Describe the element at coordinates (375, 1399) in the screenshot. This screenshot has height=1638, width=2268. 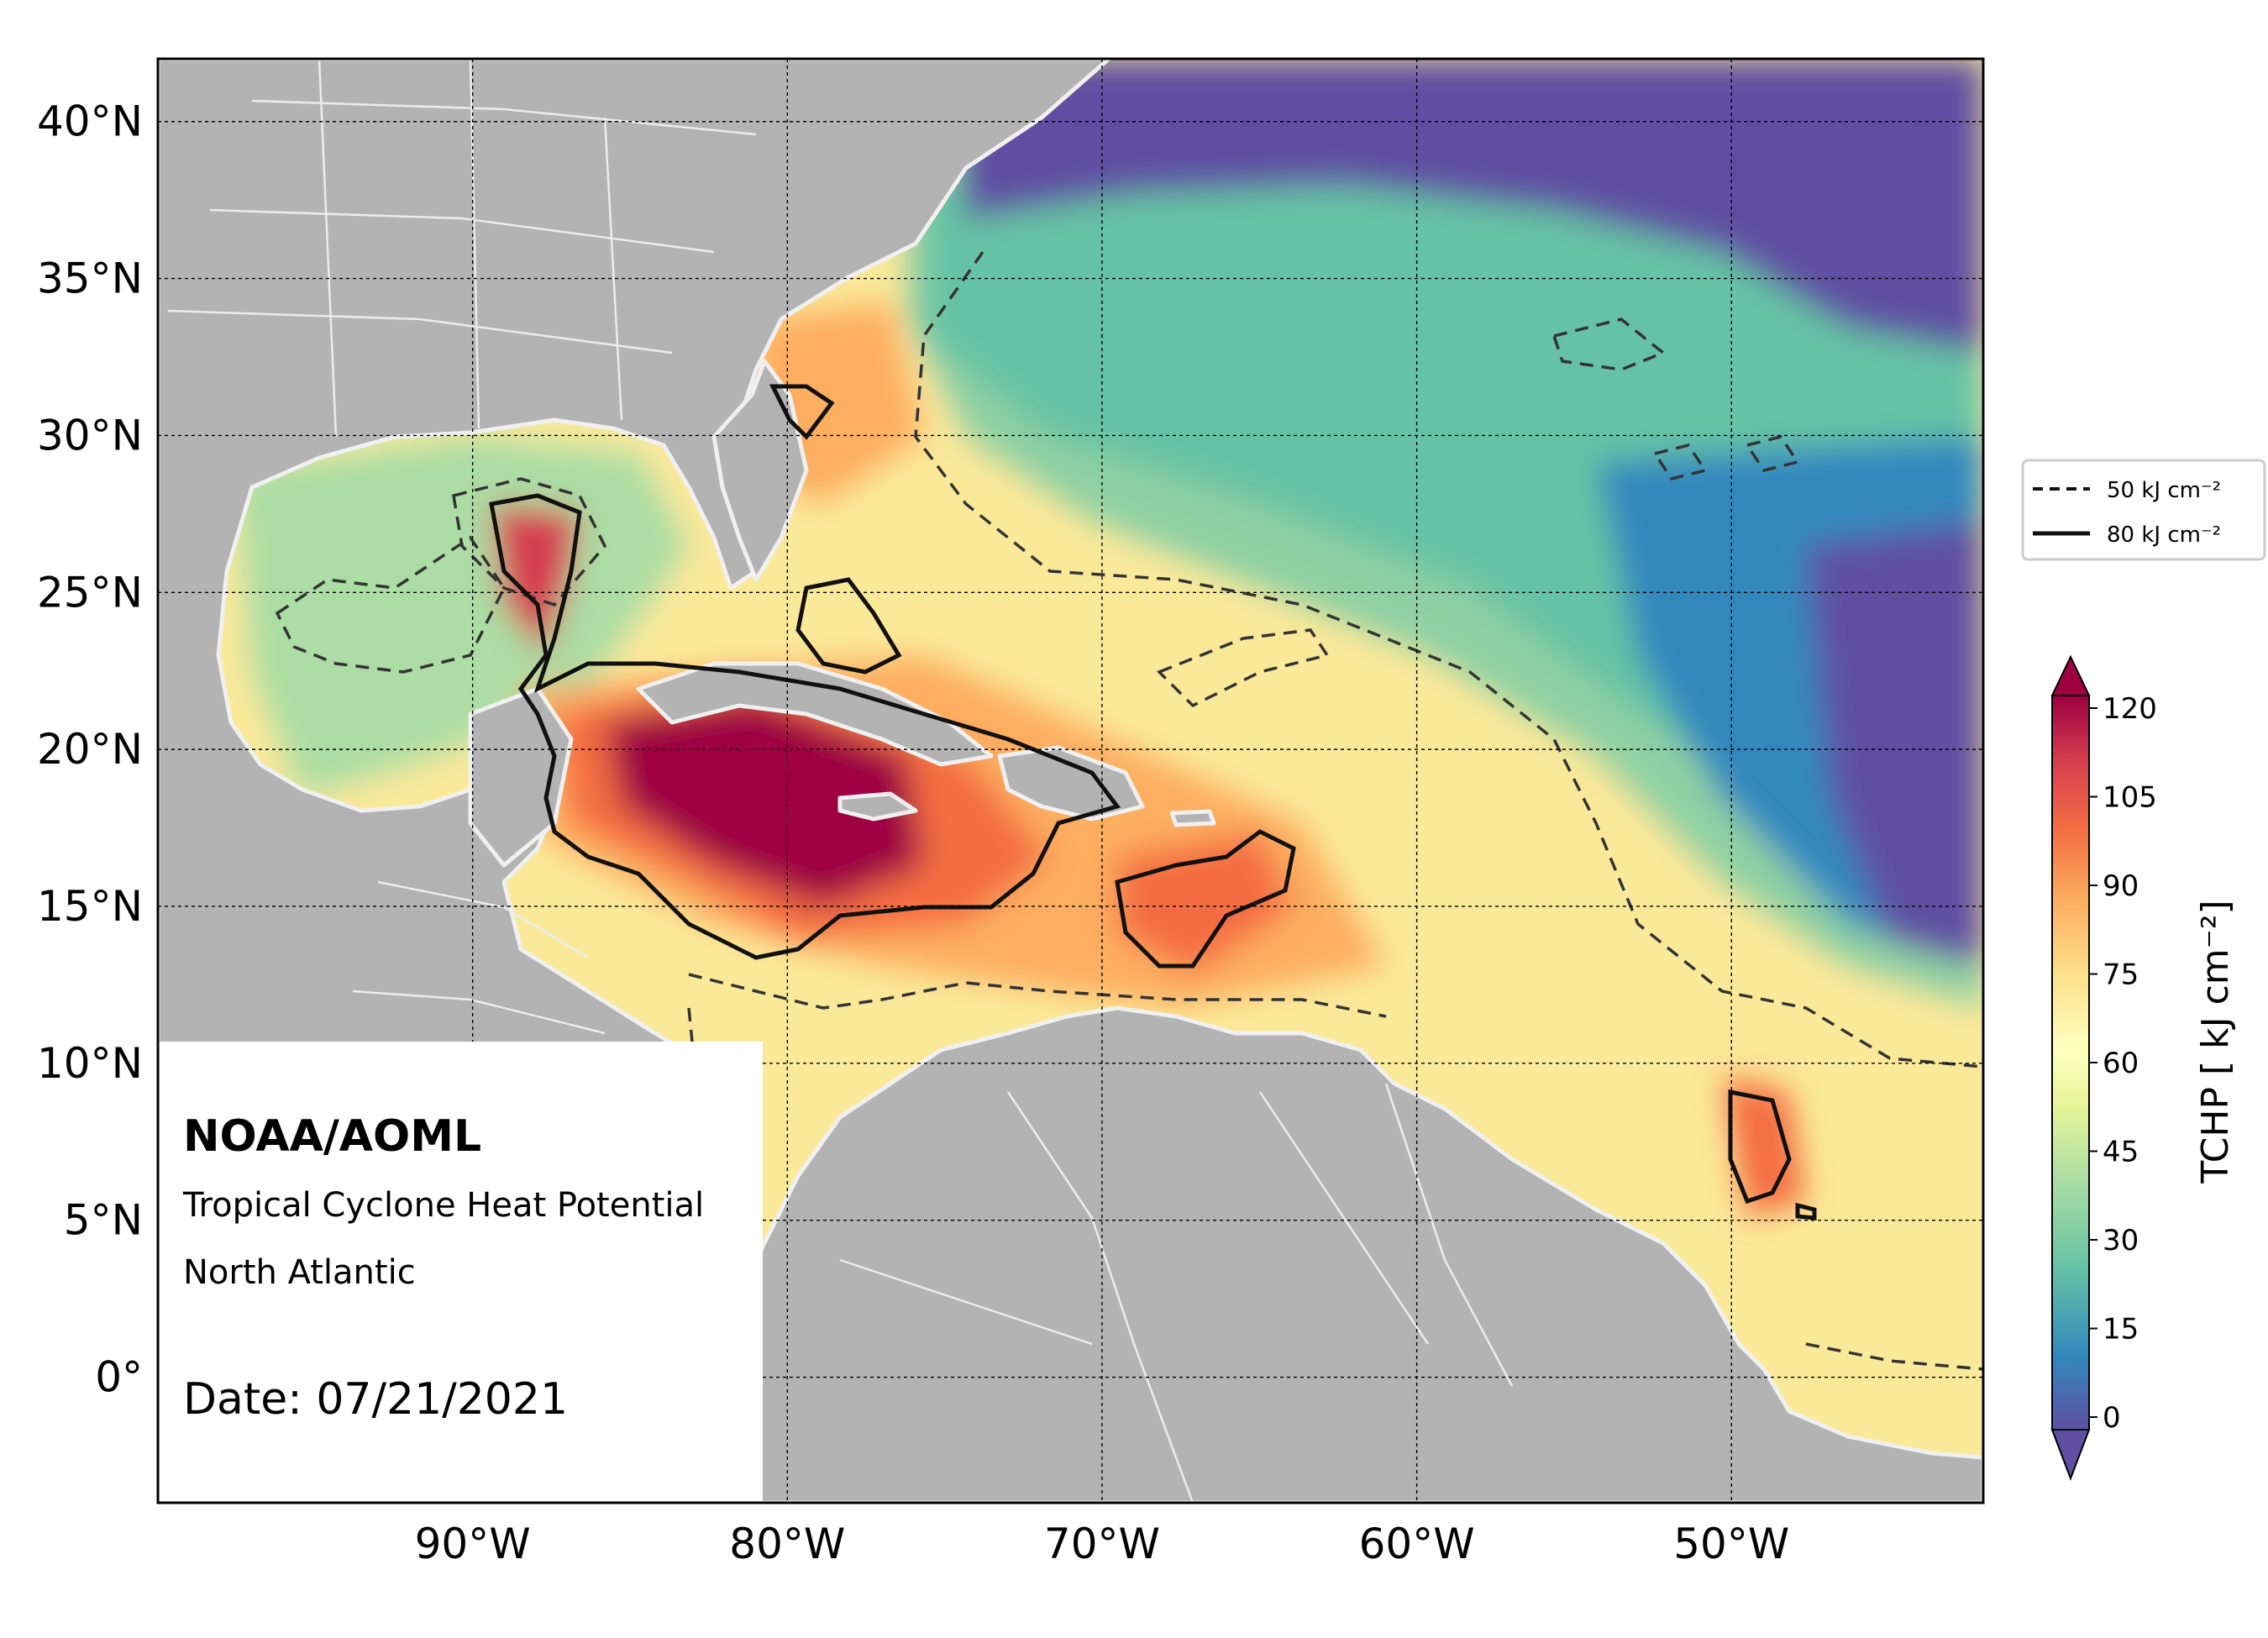
I see `date-label: Date: 07/21/2021` at that location.